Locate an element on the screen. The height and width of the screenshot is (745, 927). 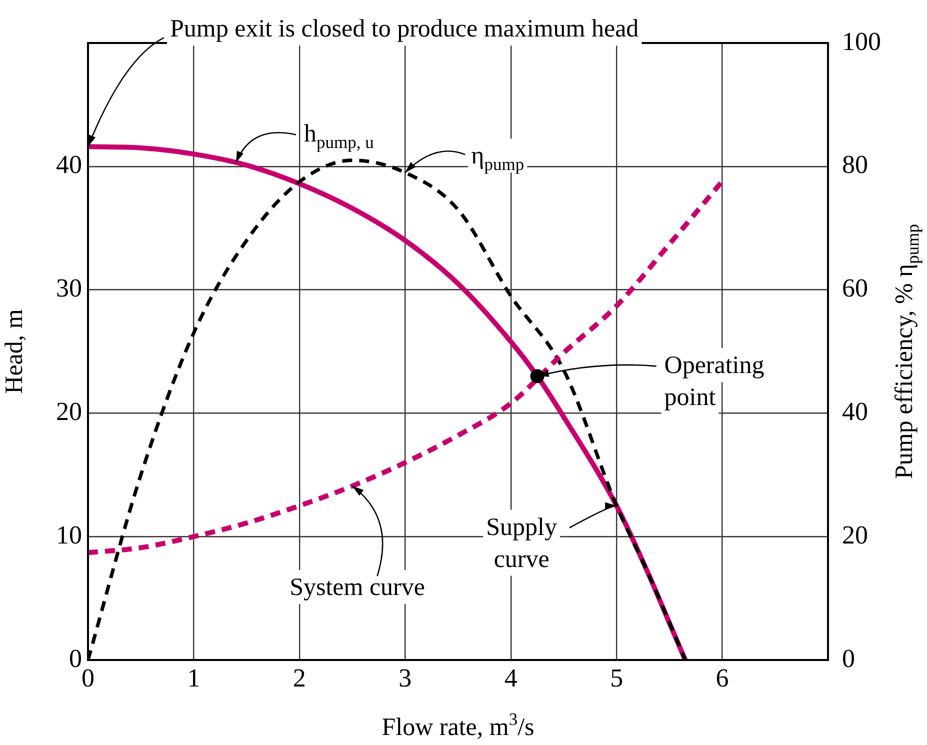
annotation: Pump exit is closed to produce maximum head is located at coordinates (405, 29).